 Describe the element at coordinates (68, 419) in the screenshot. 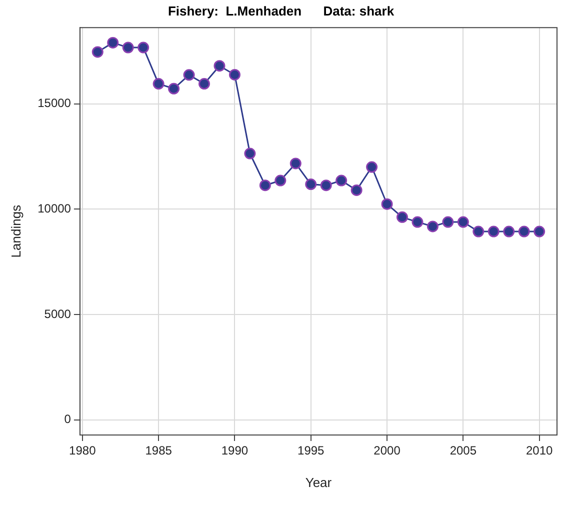

I see `y-tick-label: 0` at that location.